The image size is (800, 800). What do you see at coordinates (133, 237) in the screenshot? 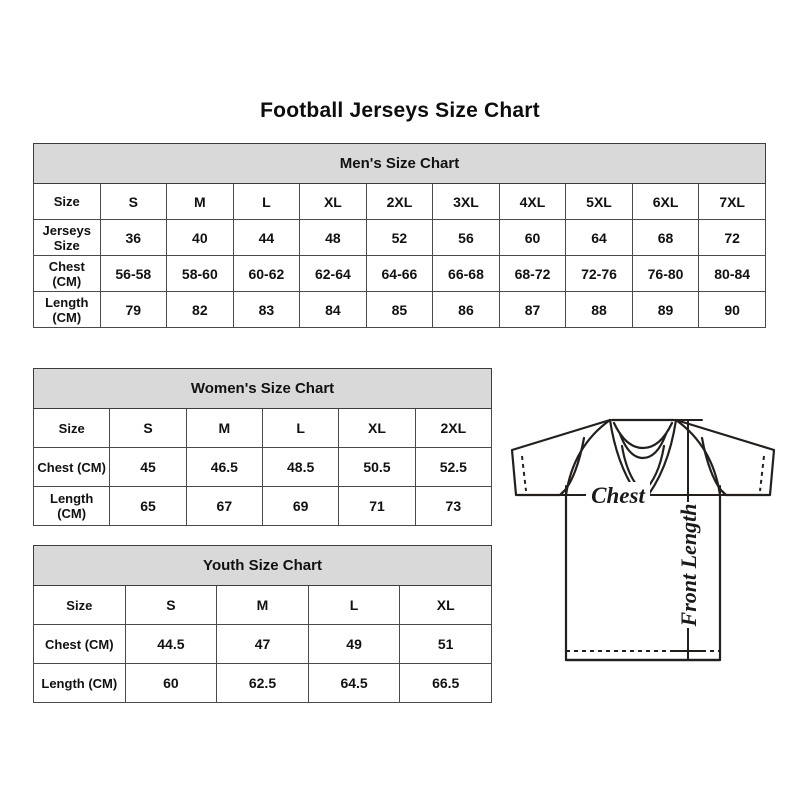
I see `table-cell: 36` at bounding box center [133, 237].